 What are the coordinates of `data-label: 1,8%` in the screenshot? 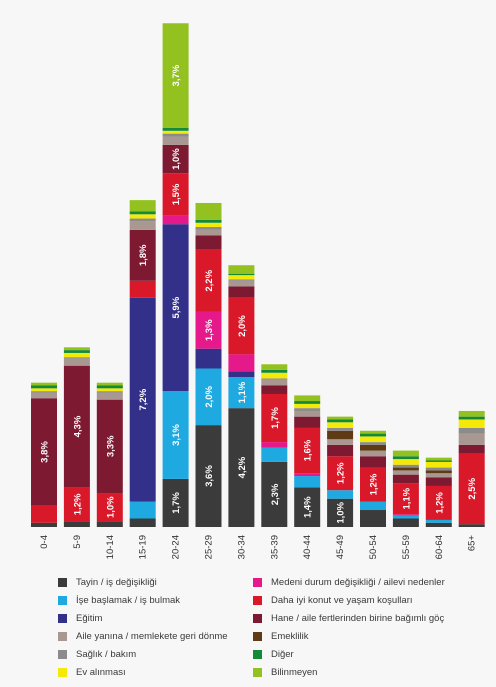 It's located at (143, 255).